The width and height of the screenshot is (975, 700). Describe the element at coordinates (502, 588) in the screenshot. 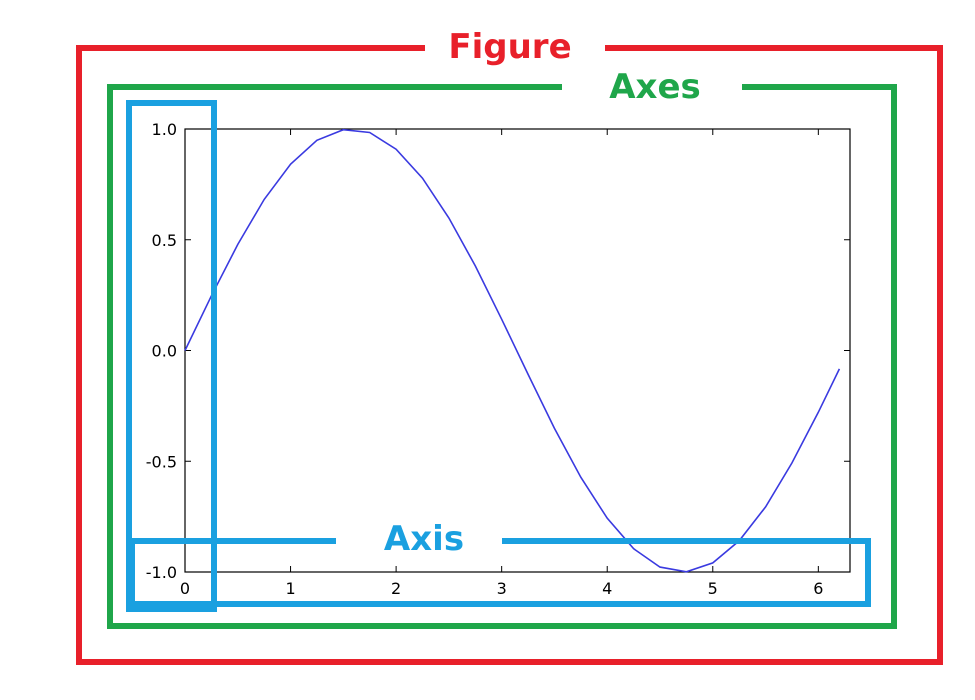

I see `x-tick-label-3: 3` at that location.